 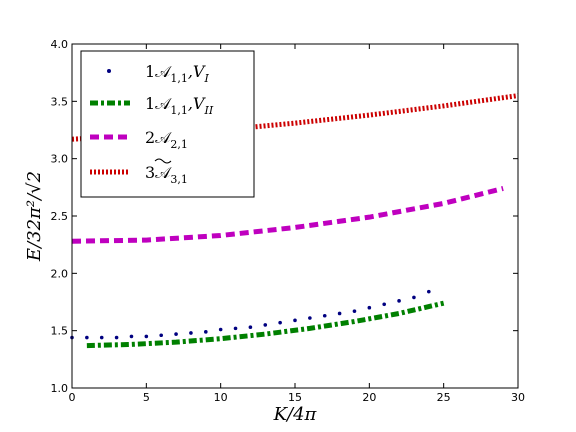 What do you see at coordinates (369, 397) in the screenshot?
I see `x-tick-label: 20` at bounding box center [369, 397].